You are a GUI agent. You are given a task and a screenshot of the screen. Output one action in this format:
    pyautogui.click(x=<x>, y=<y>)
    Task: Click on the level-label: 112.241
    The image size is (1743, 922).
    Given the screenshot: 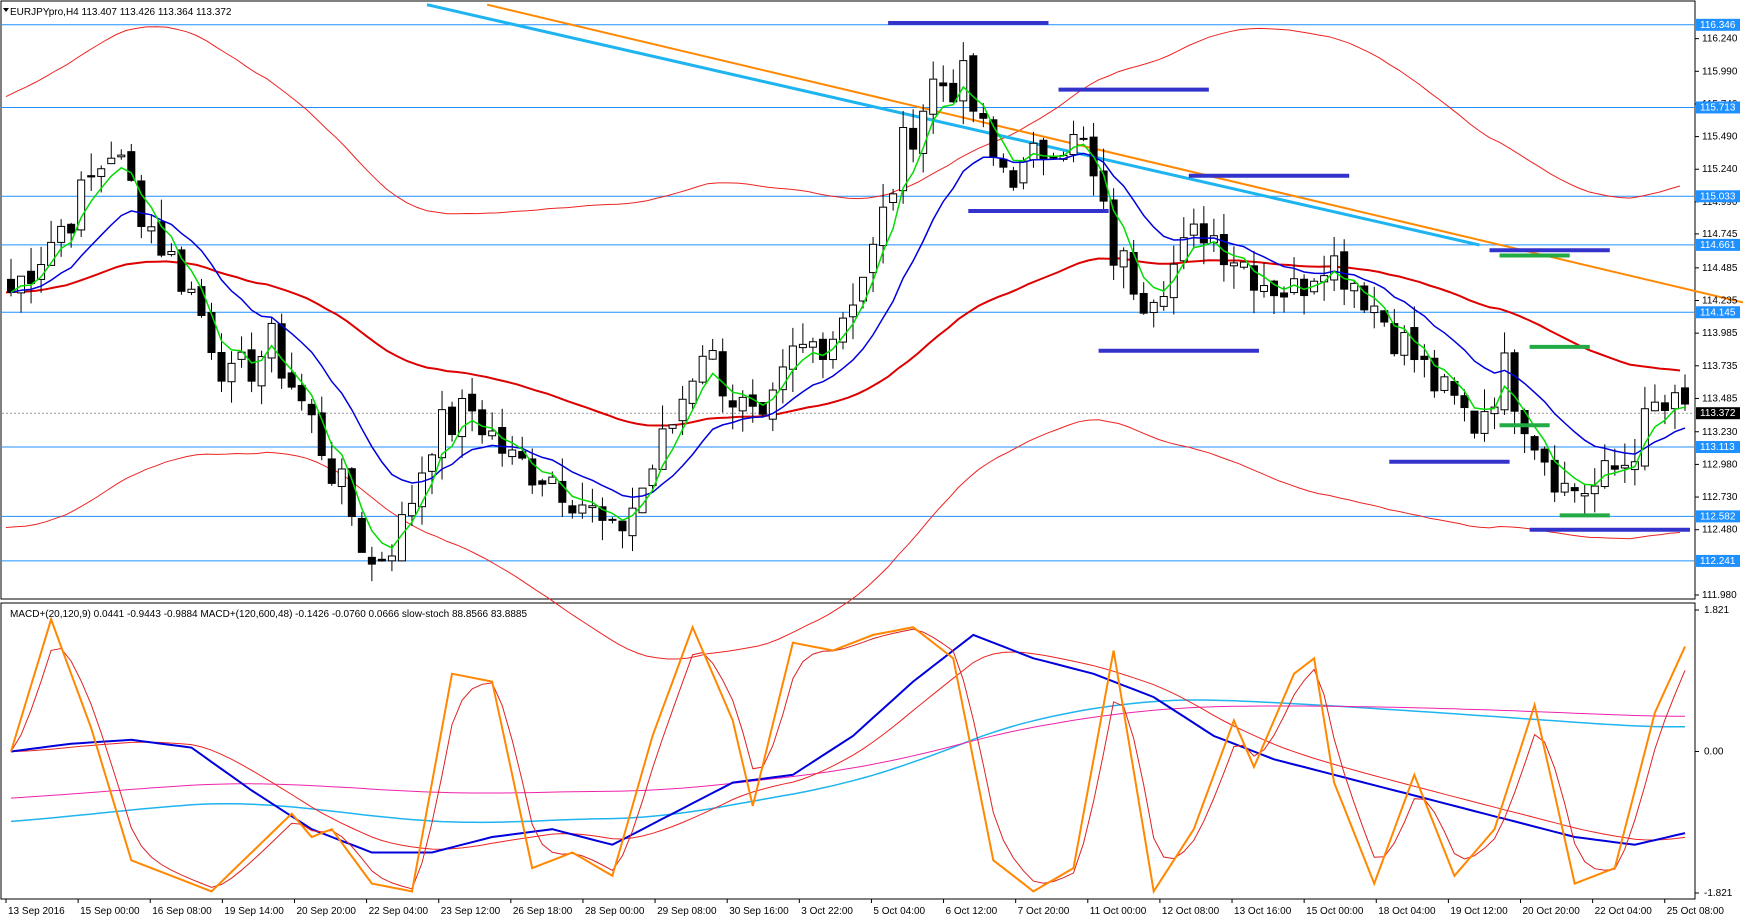 What is the action you would take?
    pyautogui.click(x=1718, y=561)
    